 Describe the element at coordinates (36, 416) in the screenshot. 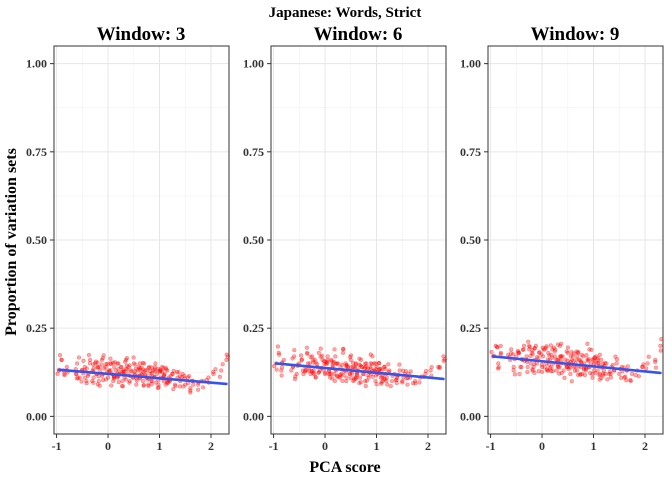

I see `y-tick-label: 0.00` at that location.